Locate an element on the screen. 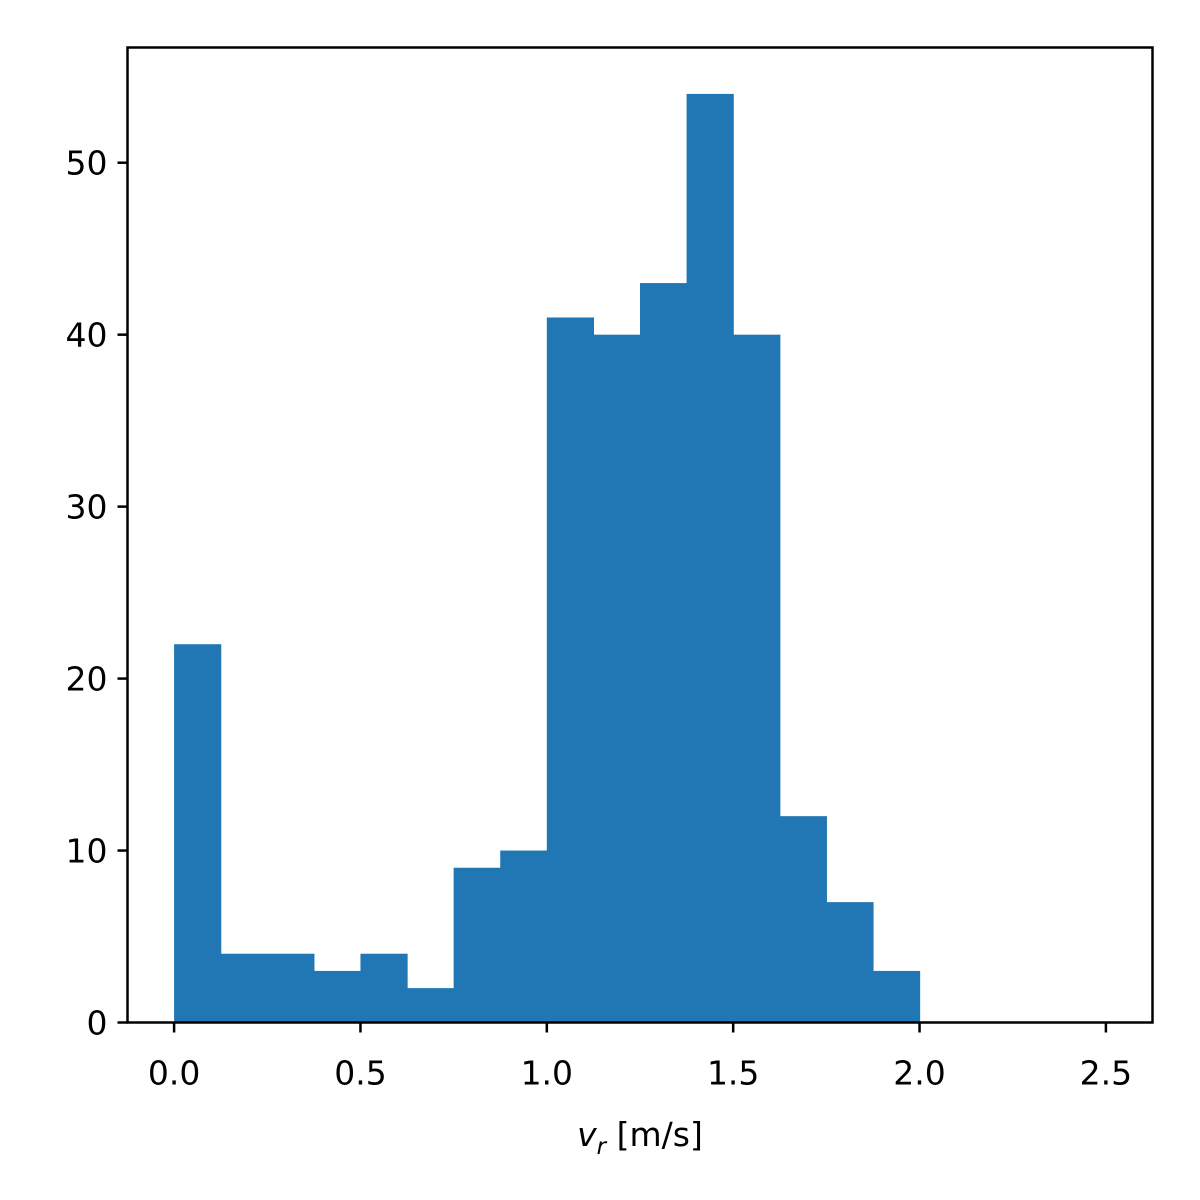  y-tick-label: 50 is located at coordinates (87, 163).